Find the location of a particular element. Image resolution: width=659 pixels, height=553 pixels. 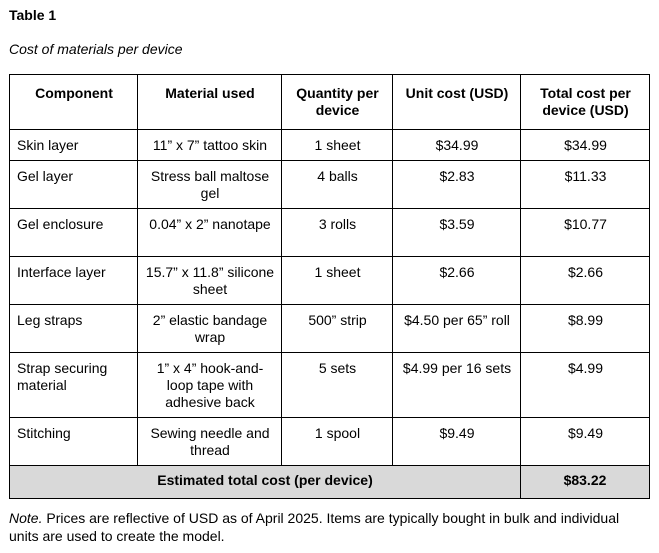

quantity-cell: 5 sets is located at coordinates (337, 385).